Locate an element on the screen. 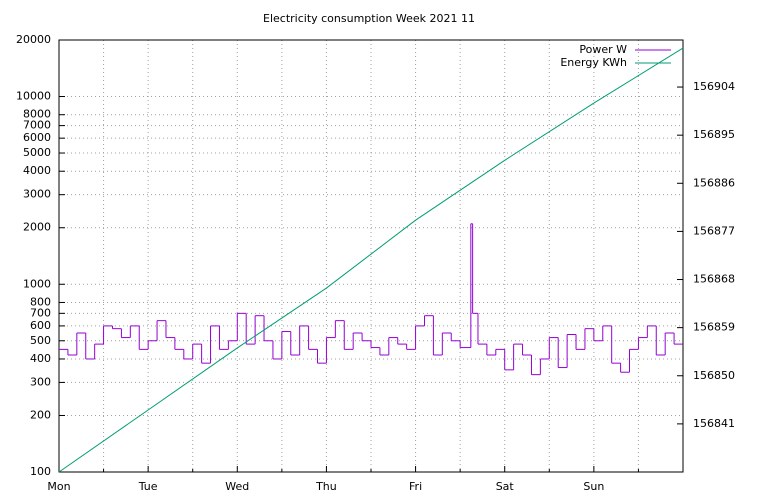 This screenshot has height=500, width=768. y-tick-label: 1000 is located at coordinates (37, 283).